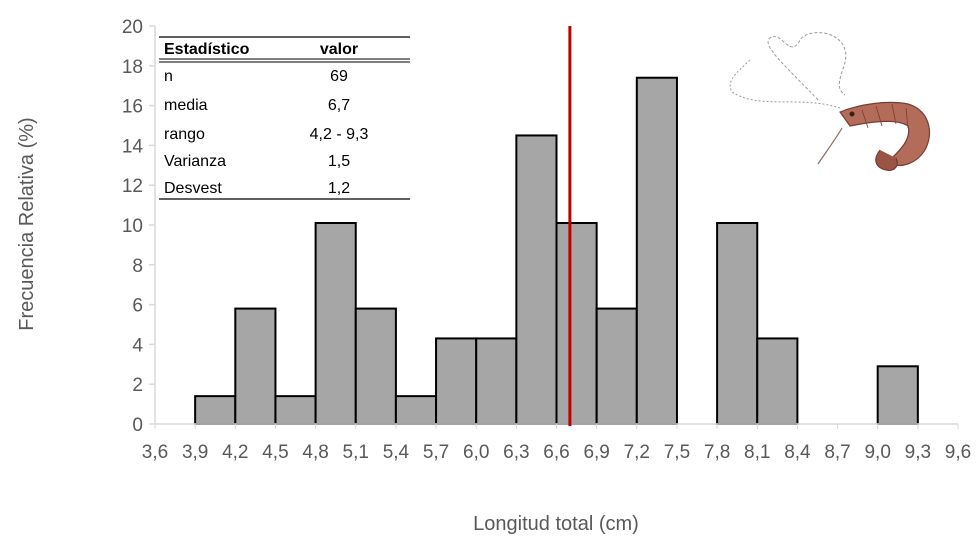 Image resolution: width=980 pixels, height=546 pixels. Describe the element at coordinates (132, 226) in the screenshot. I see `y-tick-label: 10` at that location.